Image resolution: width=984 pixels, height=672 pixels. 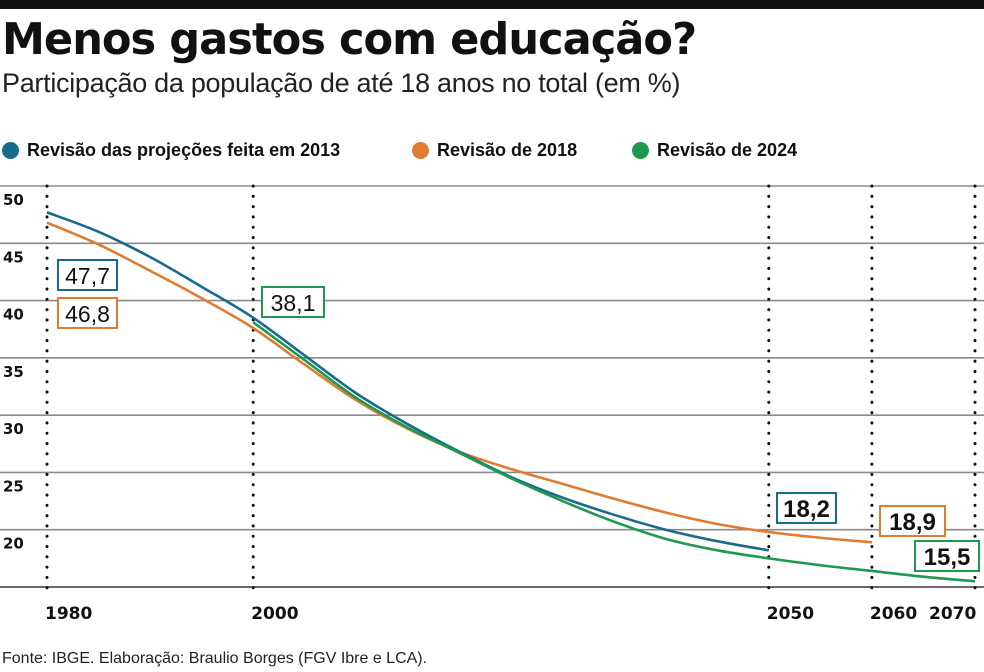 I want to click on x-tick-label: 2000, so click(x=274, y=614).